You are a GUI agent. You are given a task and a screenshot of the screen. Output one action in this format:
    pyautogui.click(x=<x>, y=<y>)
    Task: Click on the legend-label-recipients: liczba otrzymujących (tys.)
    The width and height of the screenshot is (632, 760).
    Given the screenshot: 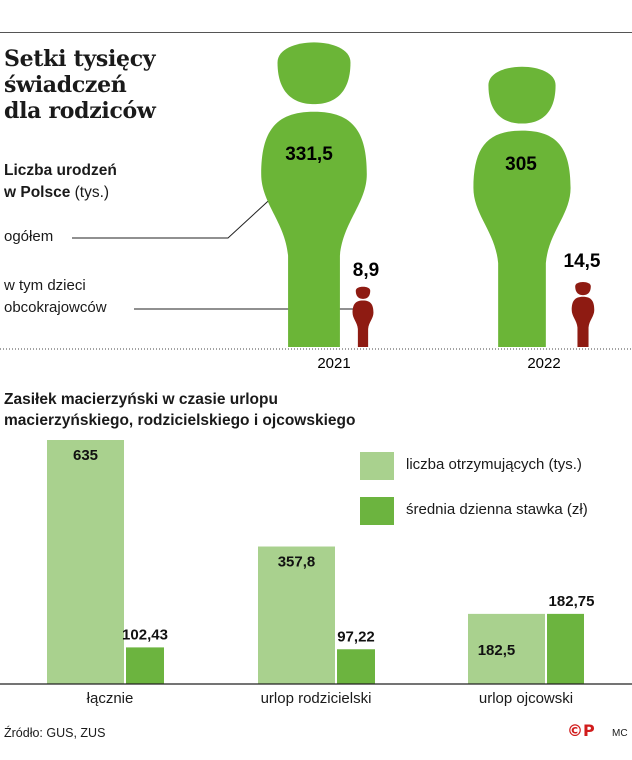 What is the action you would take?
    pyautogui.click(x=494, y=464)
    